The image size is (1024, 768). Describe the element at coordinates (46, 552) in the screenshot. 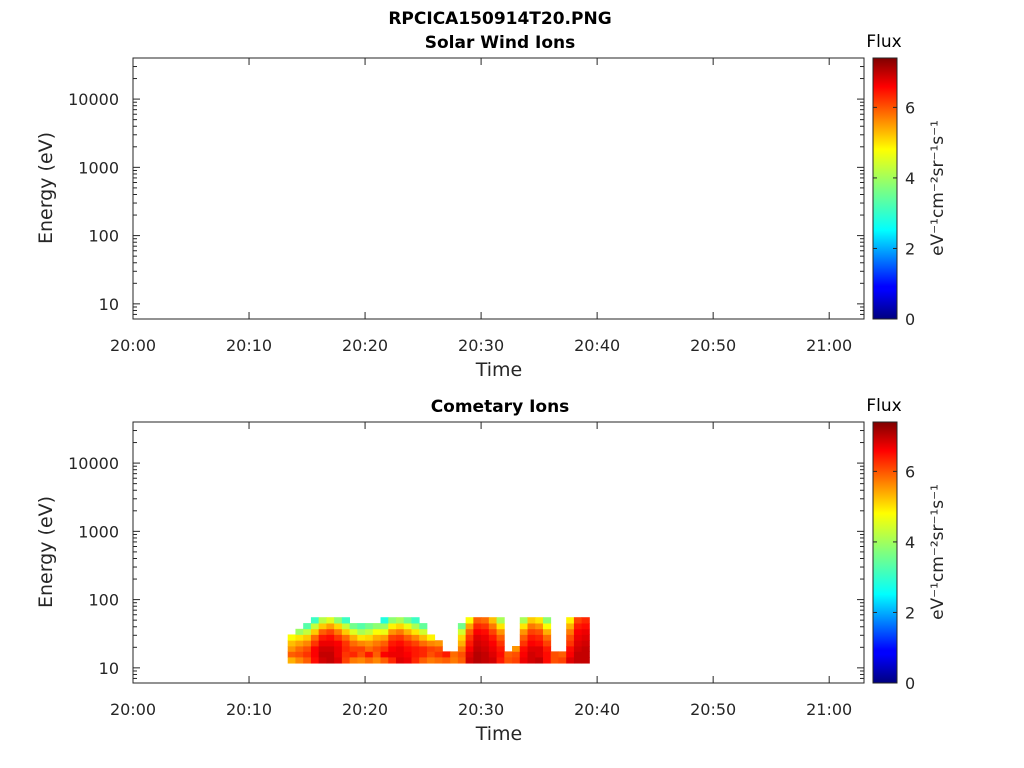

I see `y-axis-label: Energy (eV)` at that location.